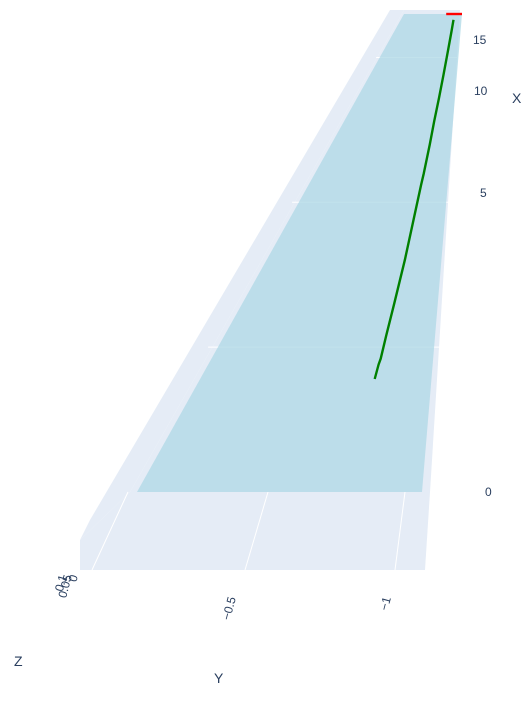 The width and height of the screenshot is (522, 707). I want to click on x-tick-label: 15, so click(480, 40).